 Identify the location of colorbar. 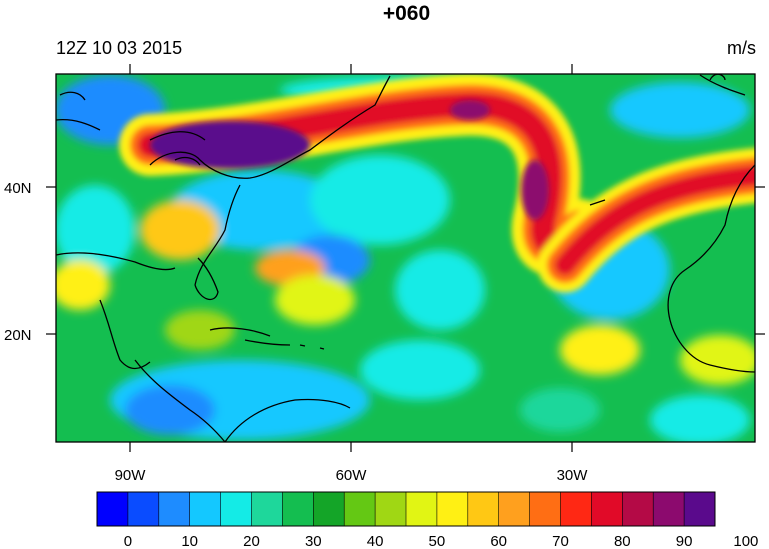
(406, 509).